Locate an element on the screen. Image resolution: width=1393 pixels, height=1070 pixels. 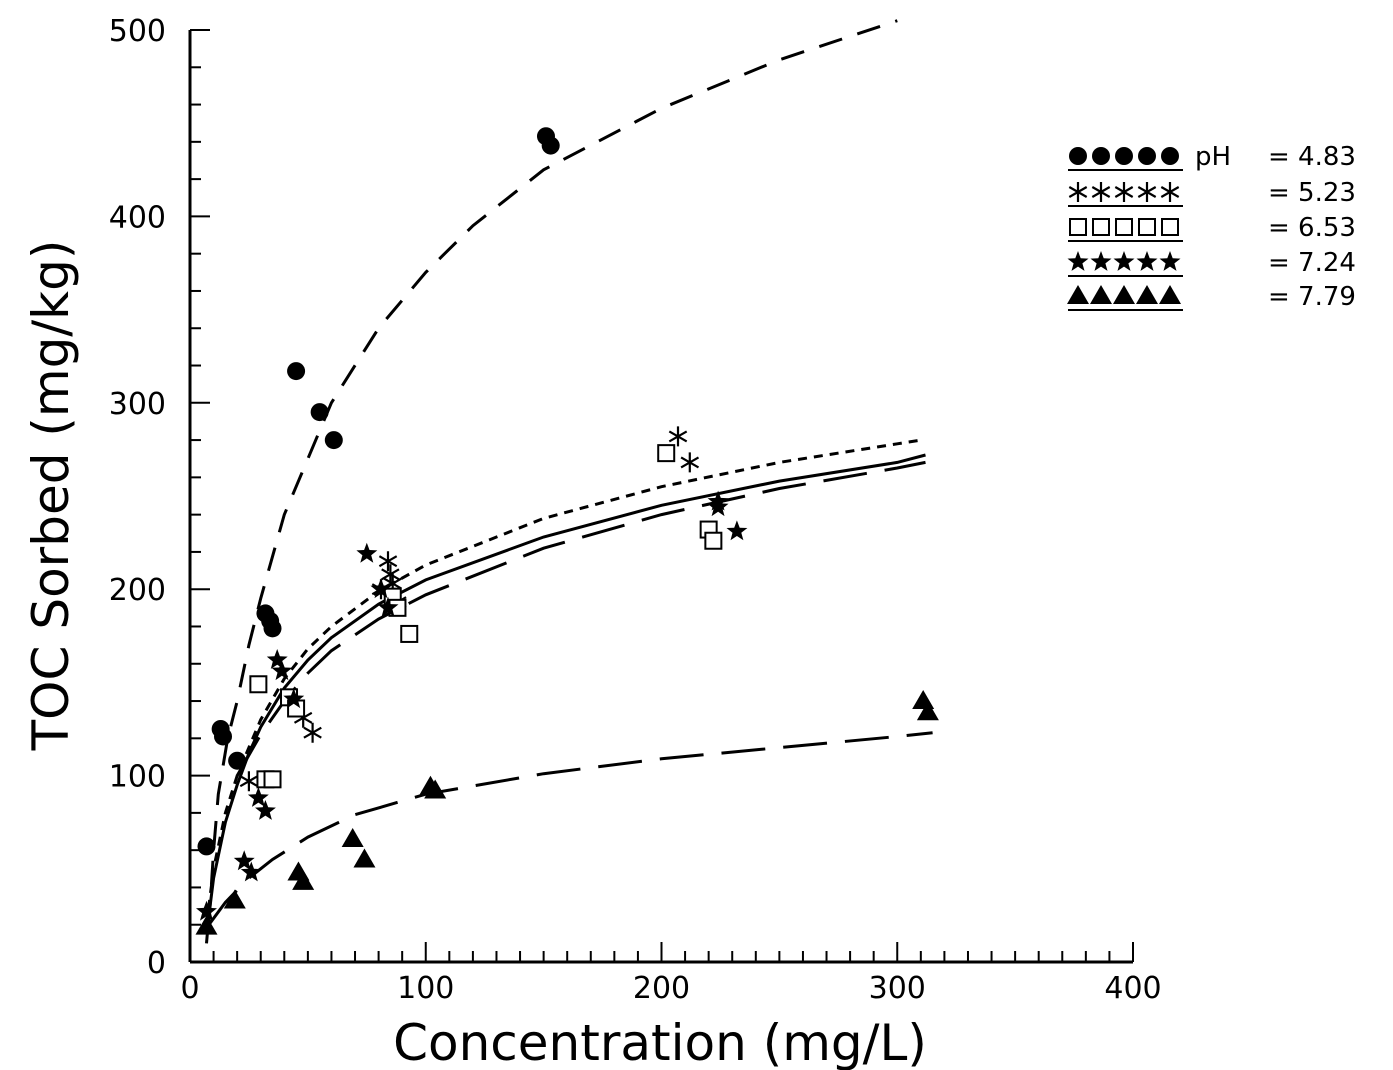
y-tick-label: 400 is located at coordinates (137, 217).